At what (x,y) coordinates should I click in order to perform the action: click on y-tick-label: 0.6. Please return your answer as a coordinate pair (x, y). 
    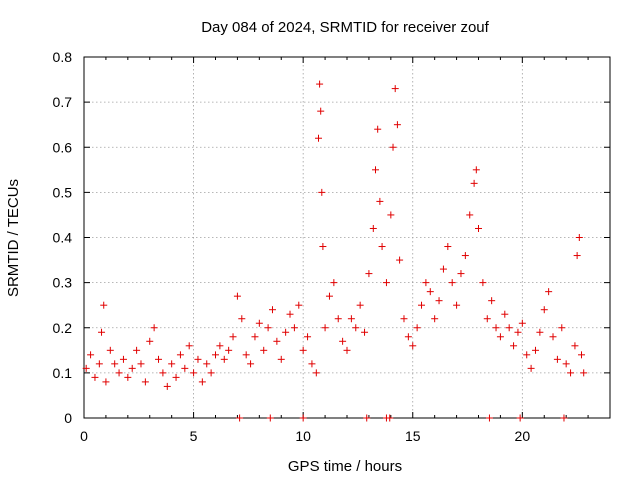
    Looking at the image, I should click on (63, 147).